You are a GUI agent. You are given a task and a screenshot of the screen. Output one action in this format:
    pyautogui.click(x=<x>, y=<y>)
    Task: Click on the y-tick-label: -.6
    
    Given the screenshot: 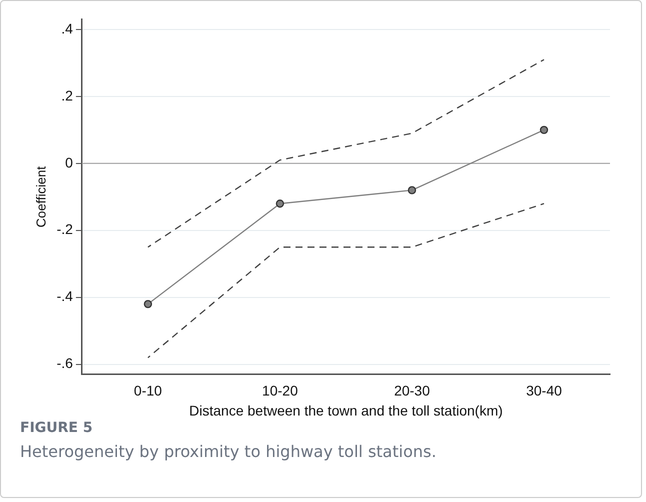 What is the action you would take?
    pyautogui.click(x=65, y=363)
    